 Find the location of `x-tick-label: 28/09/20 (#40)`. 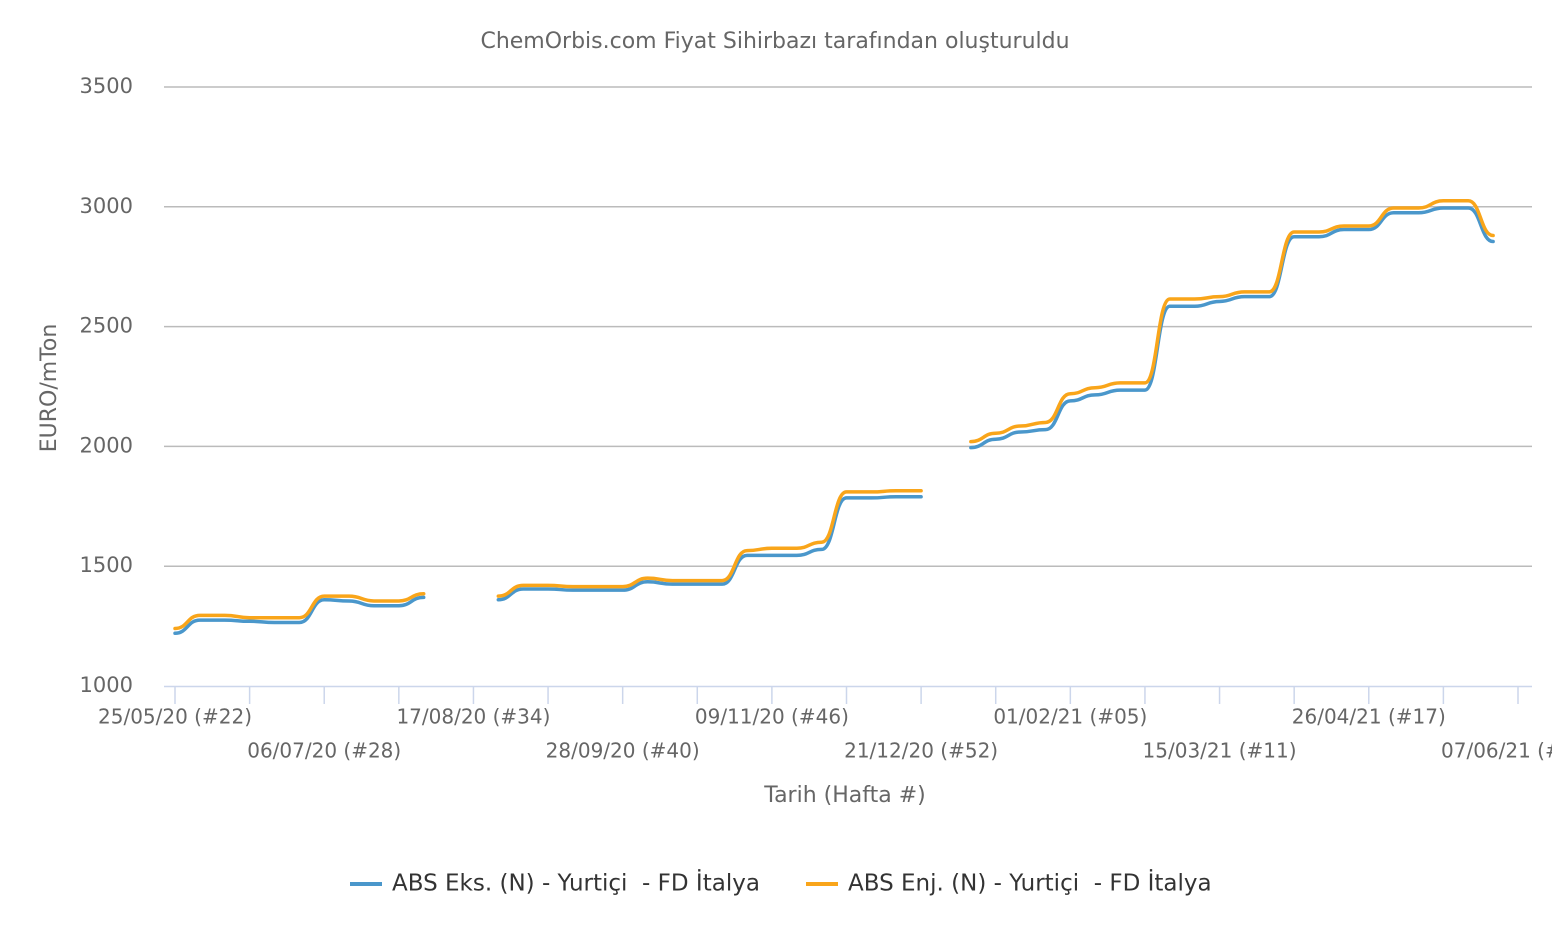

x-tick-label: 28/09/20 (#40) is located at coordinates (623, 751).